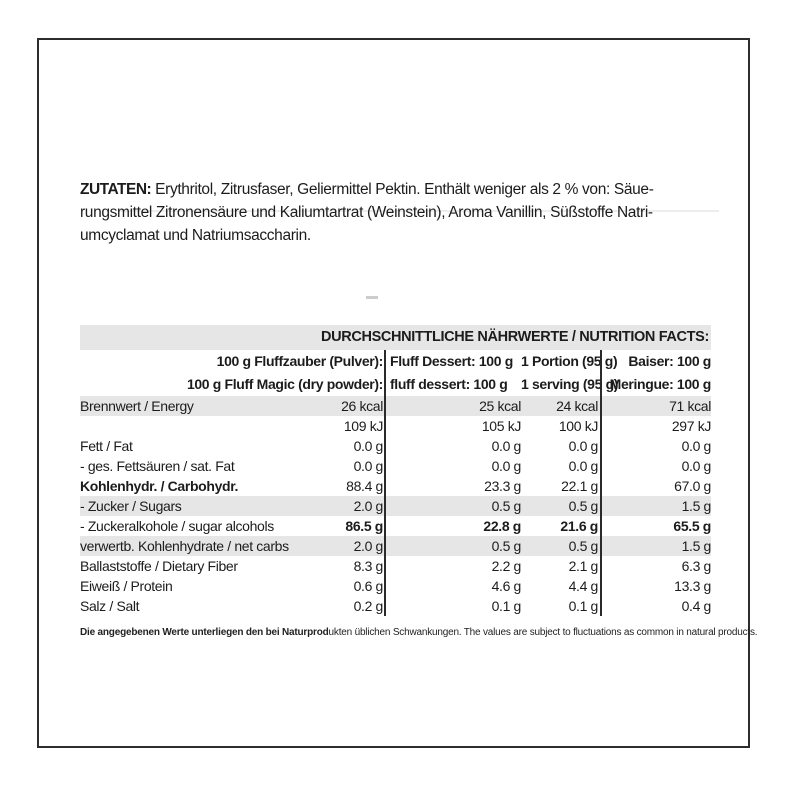 The image size is (788, 788). I want to click on value-powder: 88.4 g, so click(364, 486).